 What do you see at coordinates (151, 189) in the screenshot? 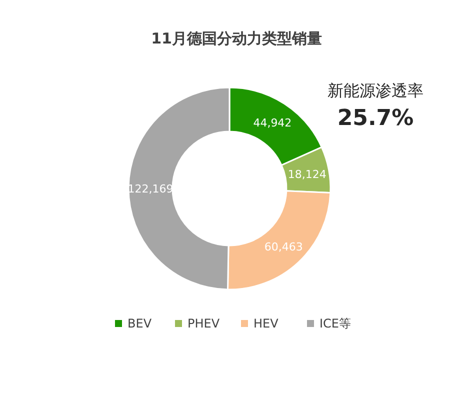
I see `data-label: 122,169` at bounding box center [151, 189].